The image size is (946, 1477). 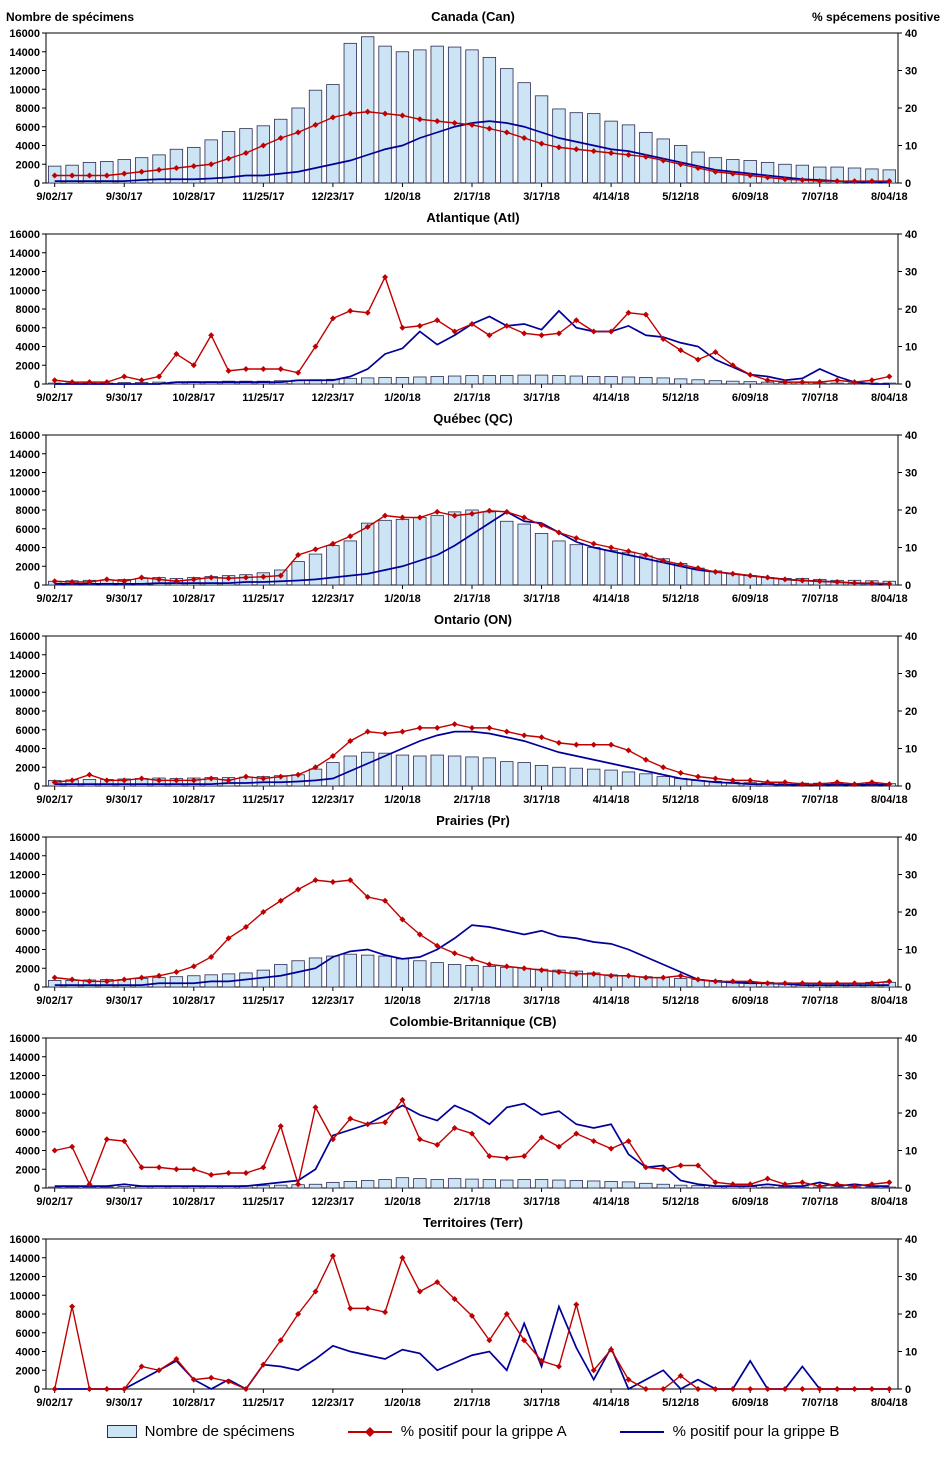 I want to click on chart-head: Atlantique (Atl), so click(x=473, y=217).